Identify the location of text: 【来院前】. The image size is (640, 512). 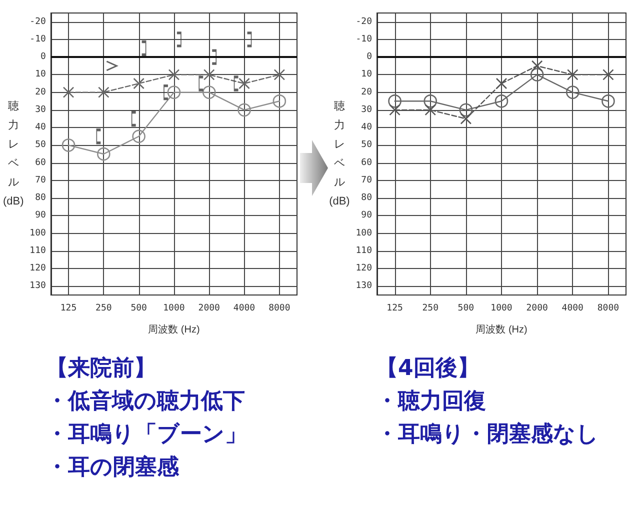
(101, 369).